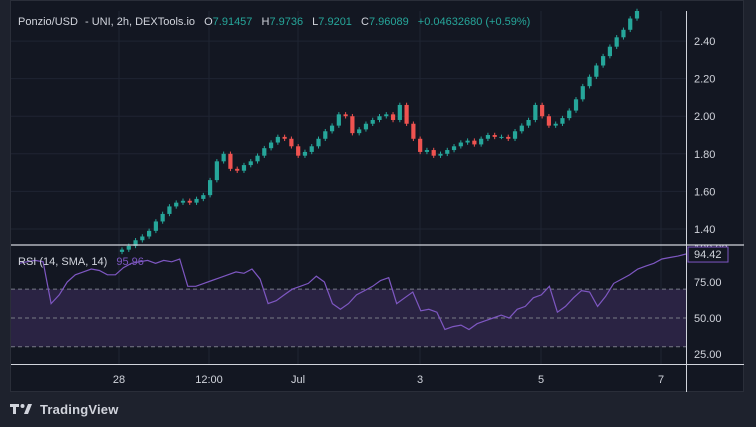 The image size is (756, 427). I want to click on price-tick-label: 1.40, so click(704, 230).